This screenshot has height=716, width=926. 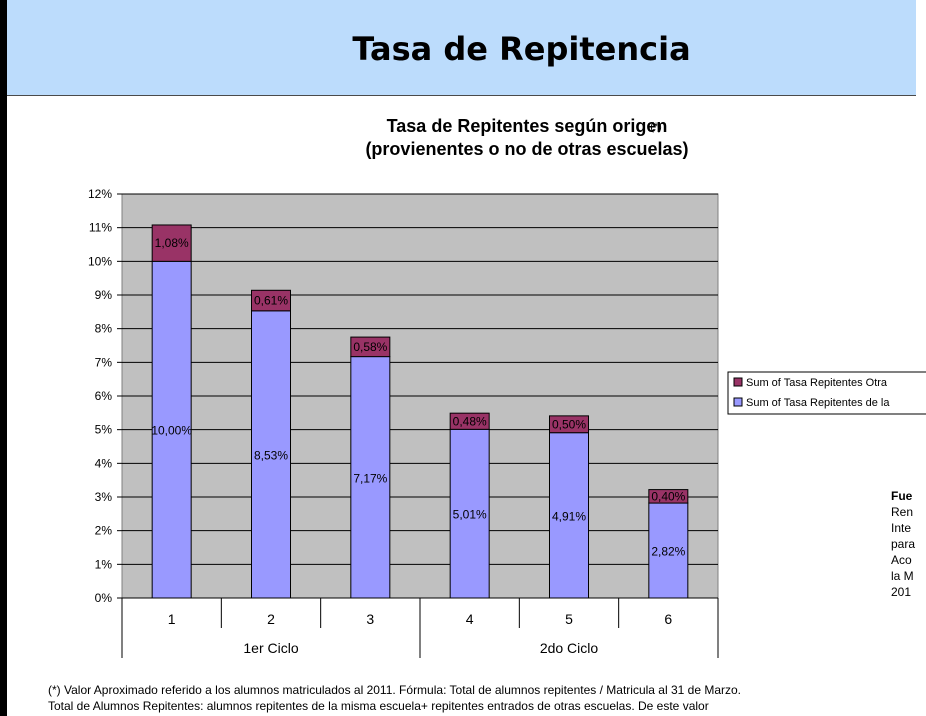 What do you see at coordinates (172, 619) in the screenshot?
I see `x-tick-label: 1` at bounding box center [172, 619].